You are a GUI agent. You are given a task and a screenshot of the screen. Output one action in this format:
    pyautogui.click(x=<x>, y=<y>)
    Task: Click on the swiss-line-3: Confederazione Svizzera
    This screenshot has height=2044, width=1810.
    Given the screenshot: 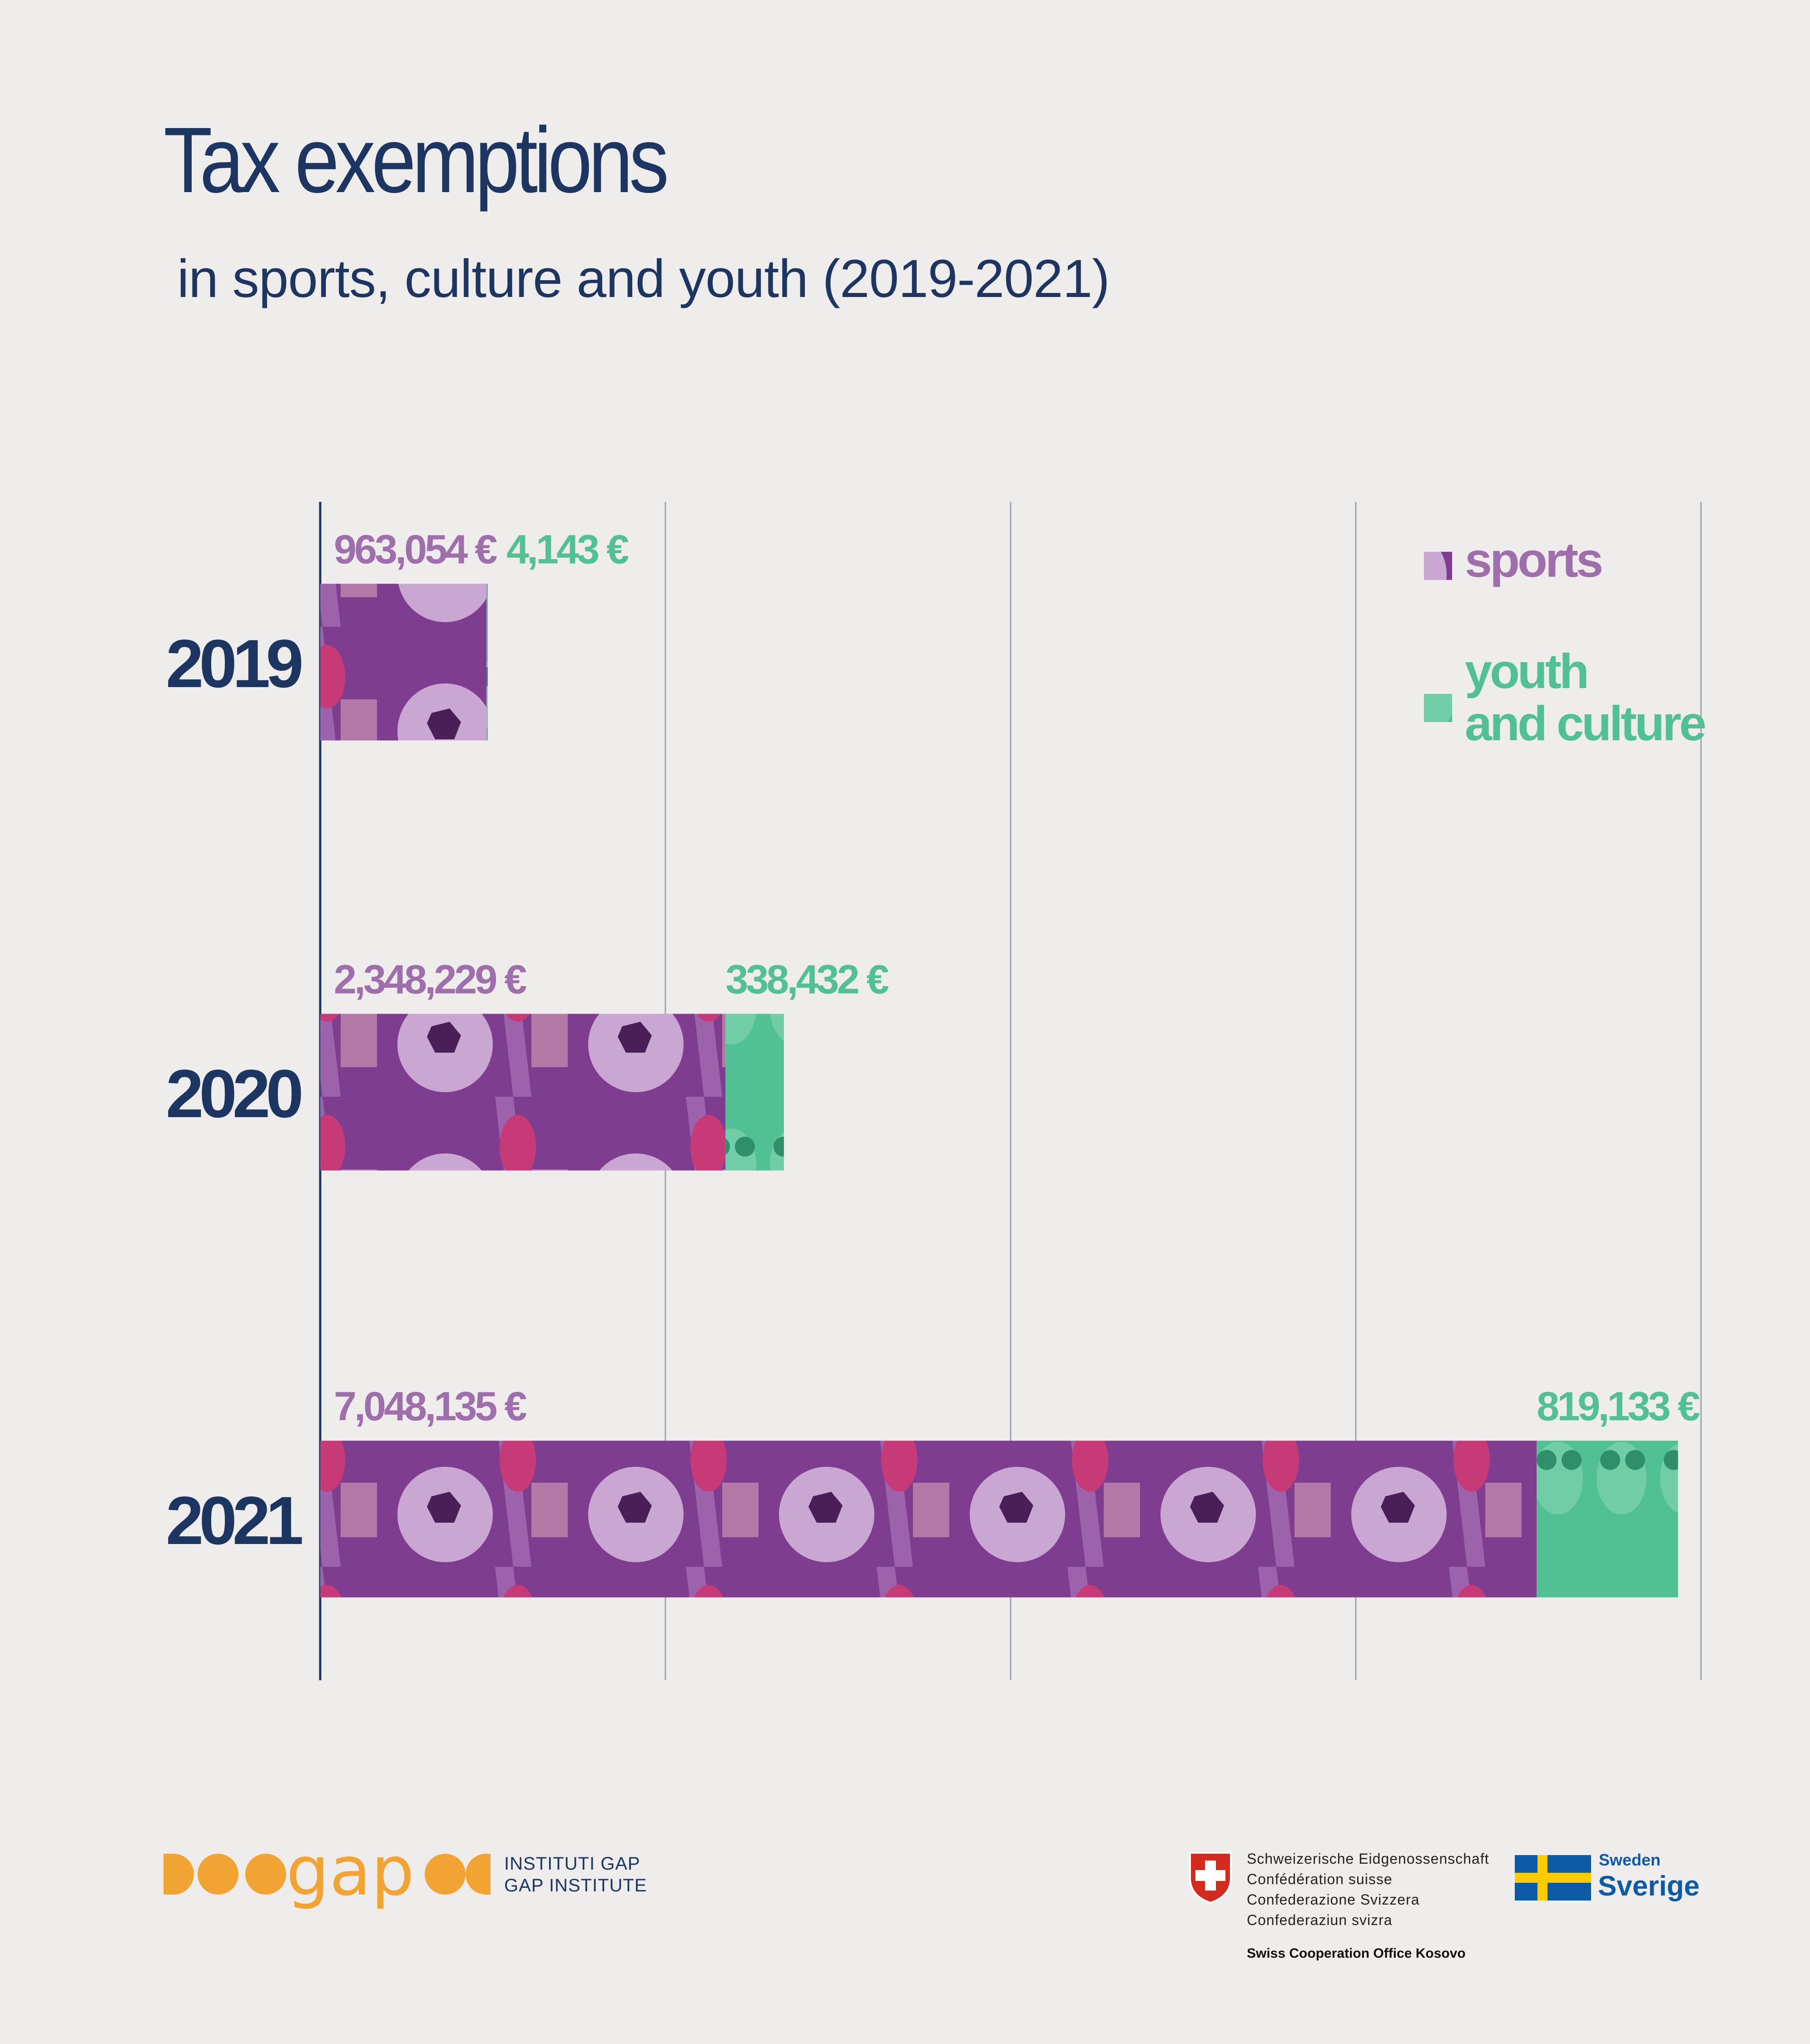 What is the action you would take?
    pyautogui.click(x=1333, y=1900)
    